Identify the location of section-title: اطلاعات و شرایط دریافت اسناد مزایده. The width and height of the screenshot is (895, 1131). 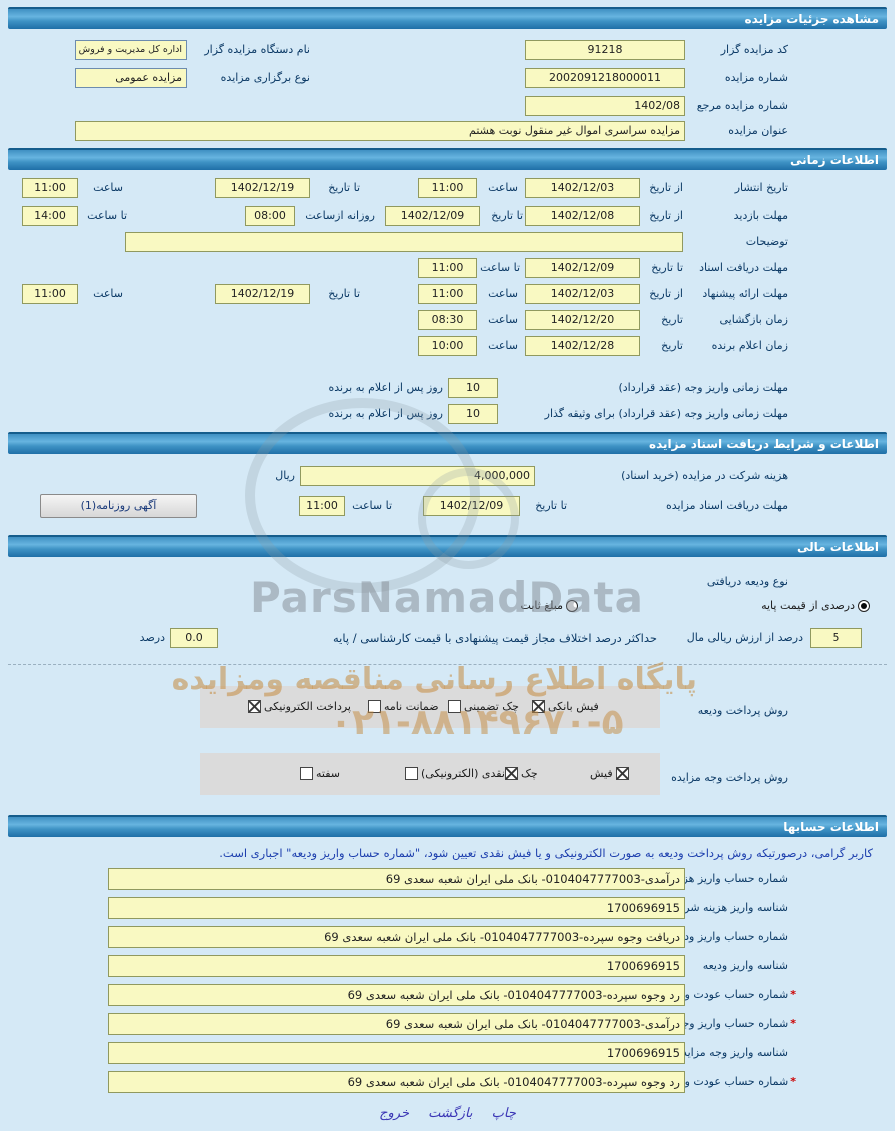
(763, 444).